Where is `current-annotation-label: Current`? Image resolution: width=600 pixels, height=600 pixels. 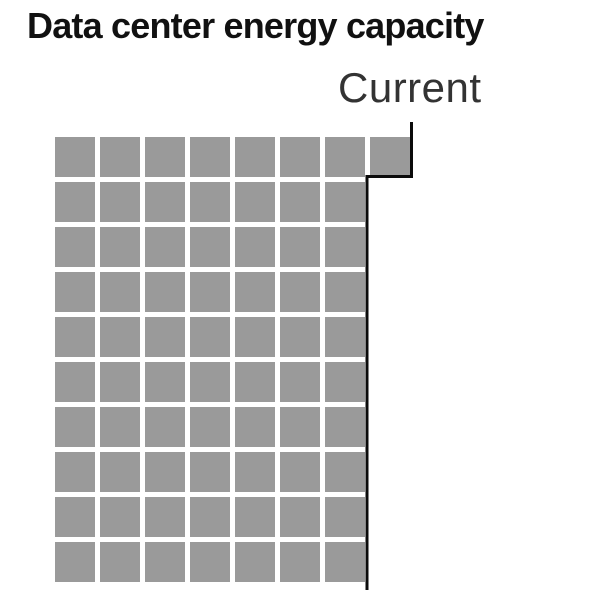 current-annotation-label: Current is located at coordinates (410, 87).